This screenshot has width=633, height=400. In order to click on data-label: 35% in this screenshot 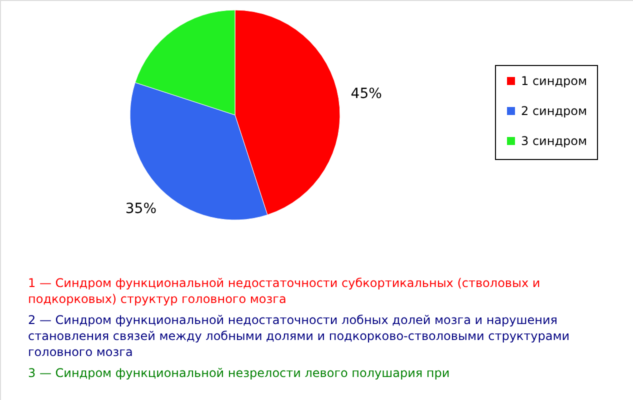, I will do `click(141, 209)`.